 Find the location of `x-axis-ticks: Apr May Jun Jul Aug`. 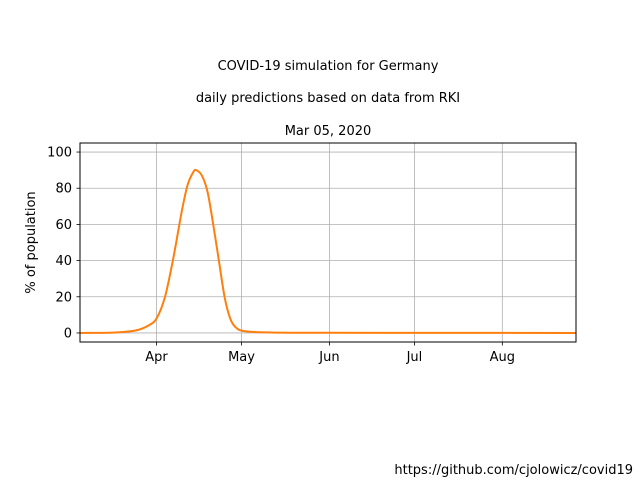

x-axis-ticks: Apr May Jun Jul Aug is located at coordinates (330, 353).